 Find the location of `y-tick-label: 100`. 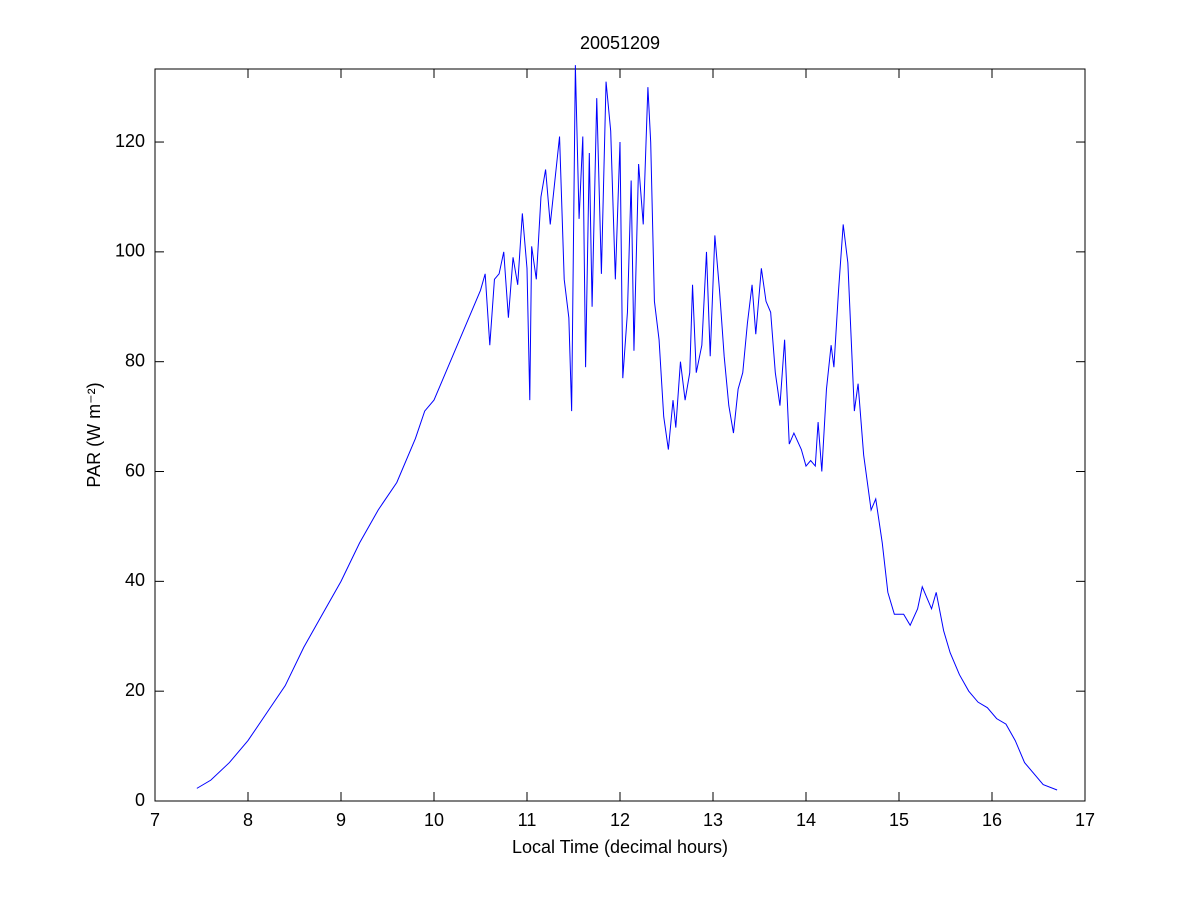

y-tick-label: 100 is located at coordinates (130, 251).